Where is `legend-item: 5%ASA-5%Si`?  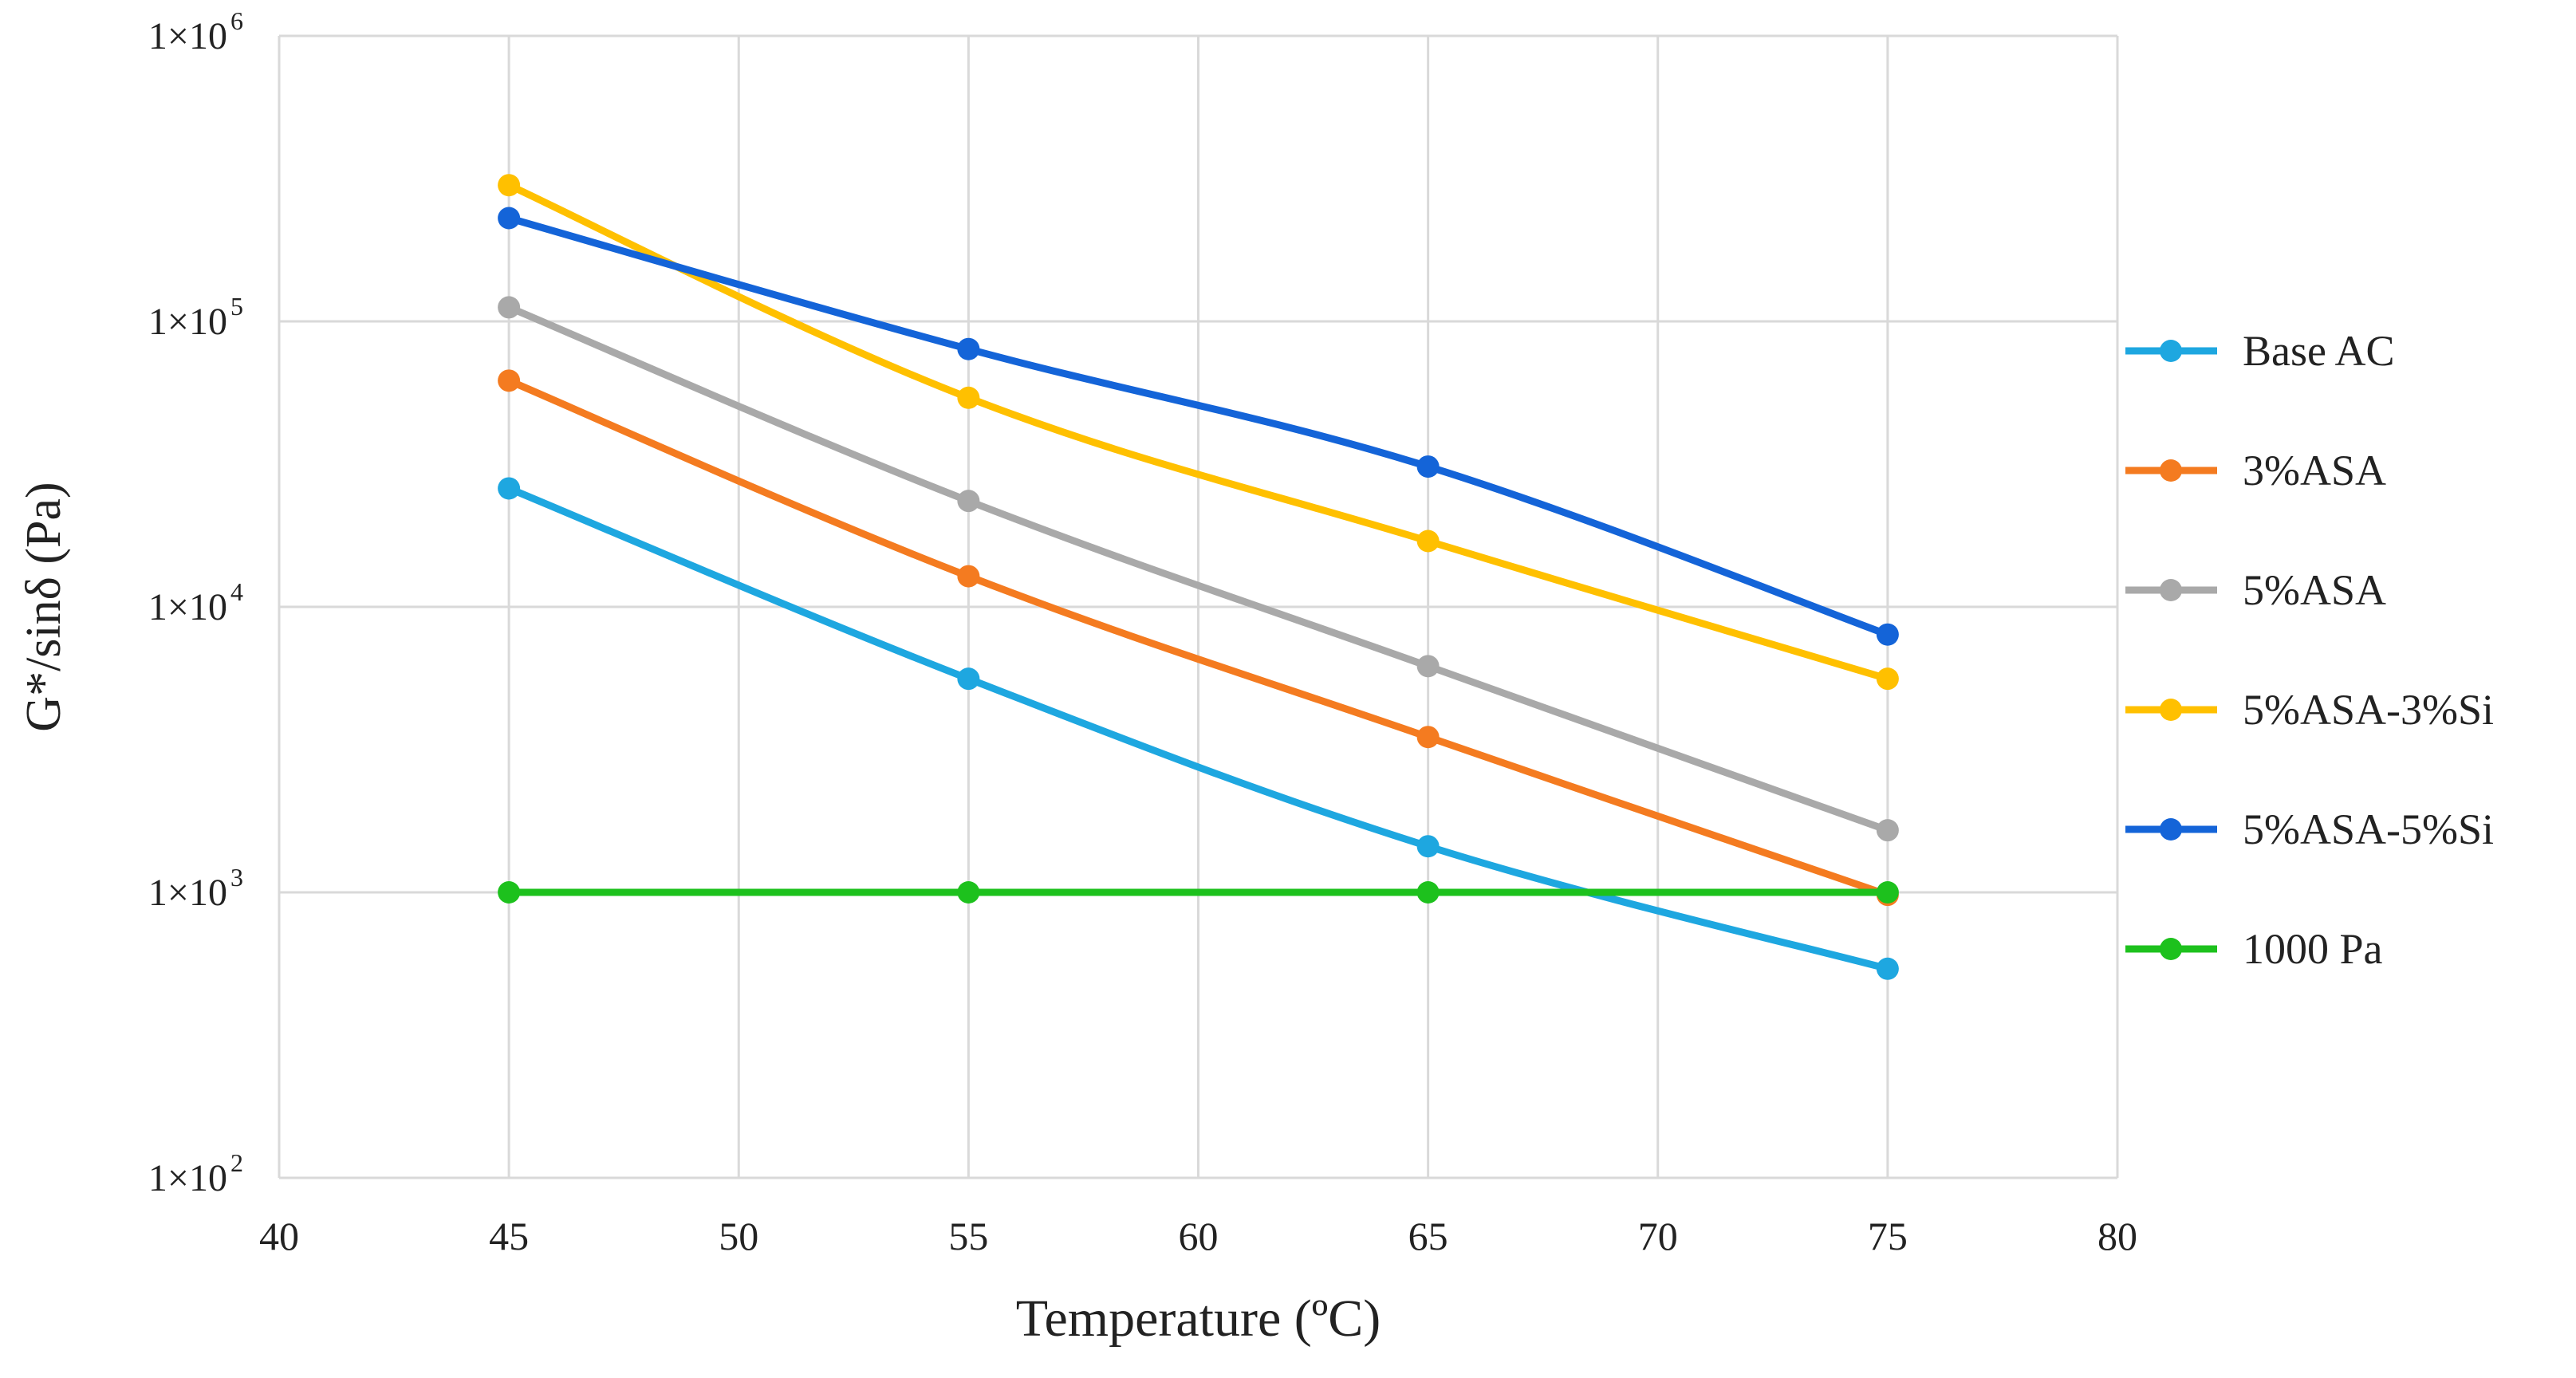 legend-item: 5%ASA-5%Si is located at coordinates (2309, 829).